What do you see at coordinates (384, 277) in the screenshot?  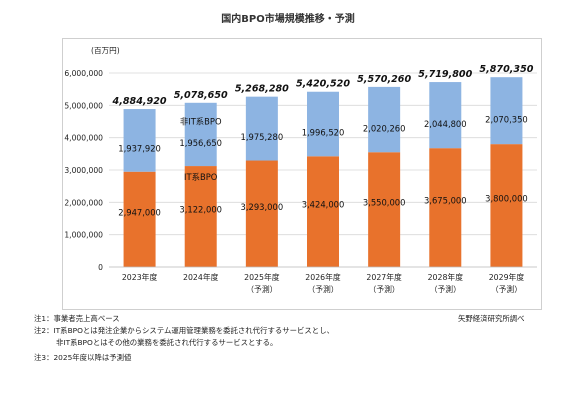 I see `x-tick-label: 2027年度` at bounding box center [384, 277].